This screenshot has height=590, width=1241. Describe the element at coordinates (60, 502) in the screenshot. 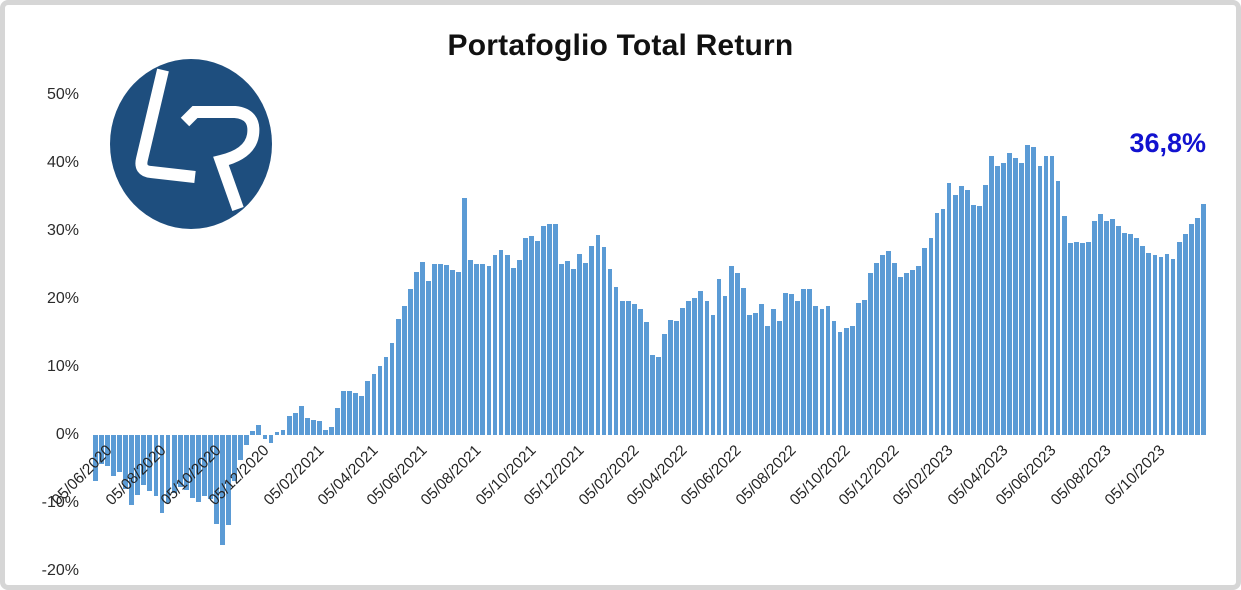

I see `y-axis-tick-label: -10%` at that location.